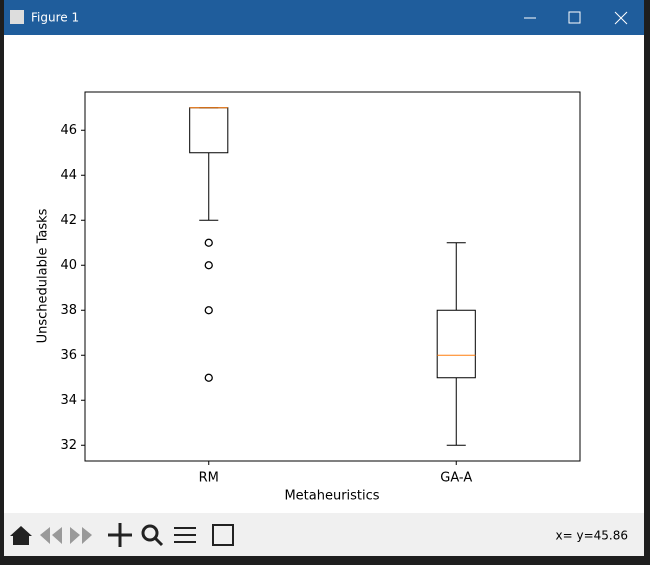 The height and width of the screenshot is (565, 650). I want to click on y-tick-label: 40, so click(68, 265).